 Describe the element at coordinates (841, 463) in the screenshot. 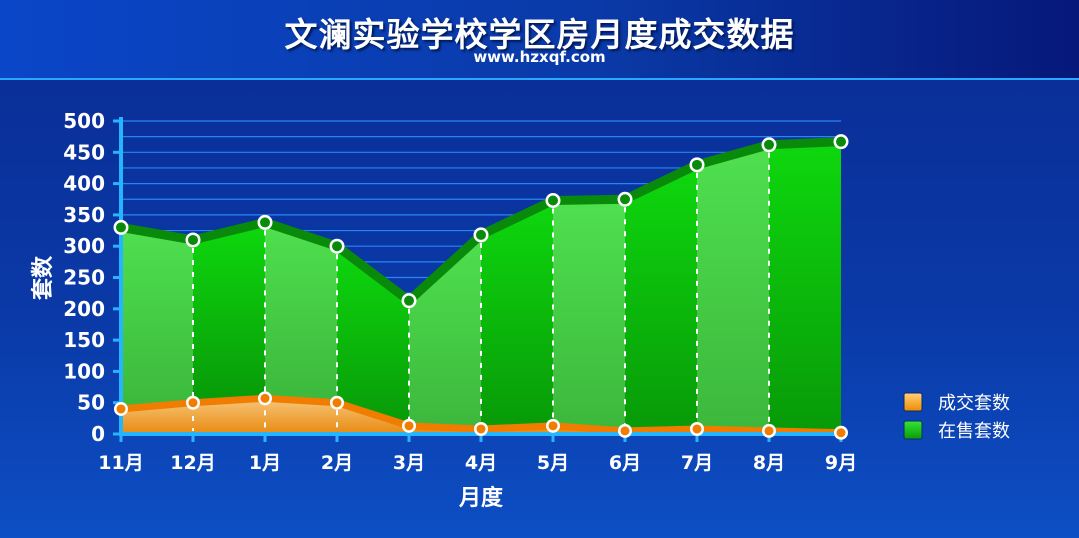

I see `x-tick-label: 9月` at that location.